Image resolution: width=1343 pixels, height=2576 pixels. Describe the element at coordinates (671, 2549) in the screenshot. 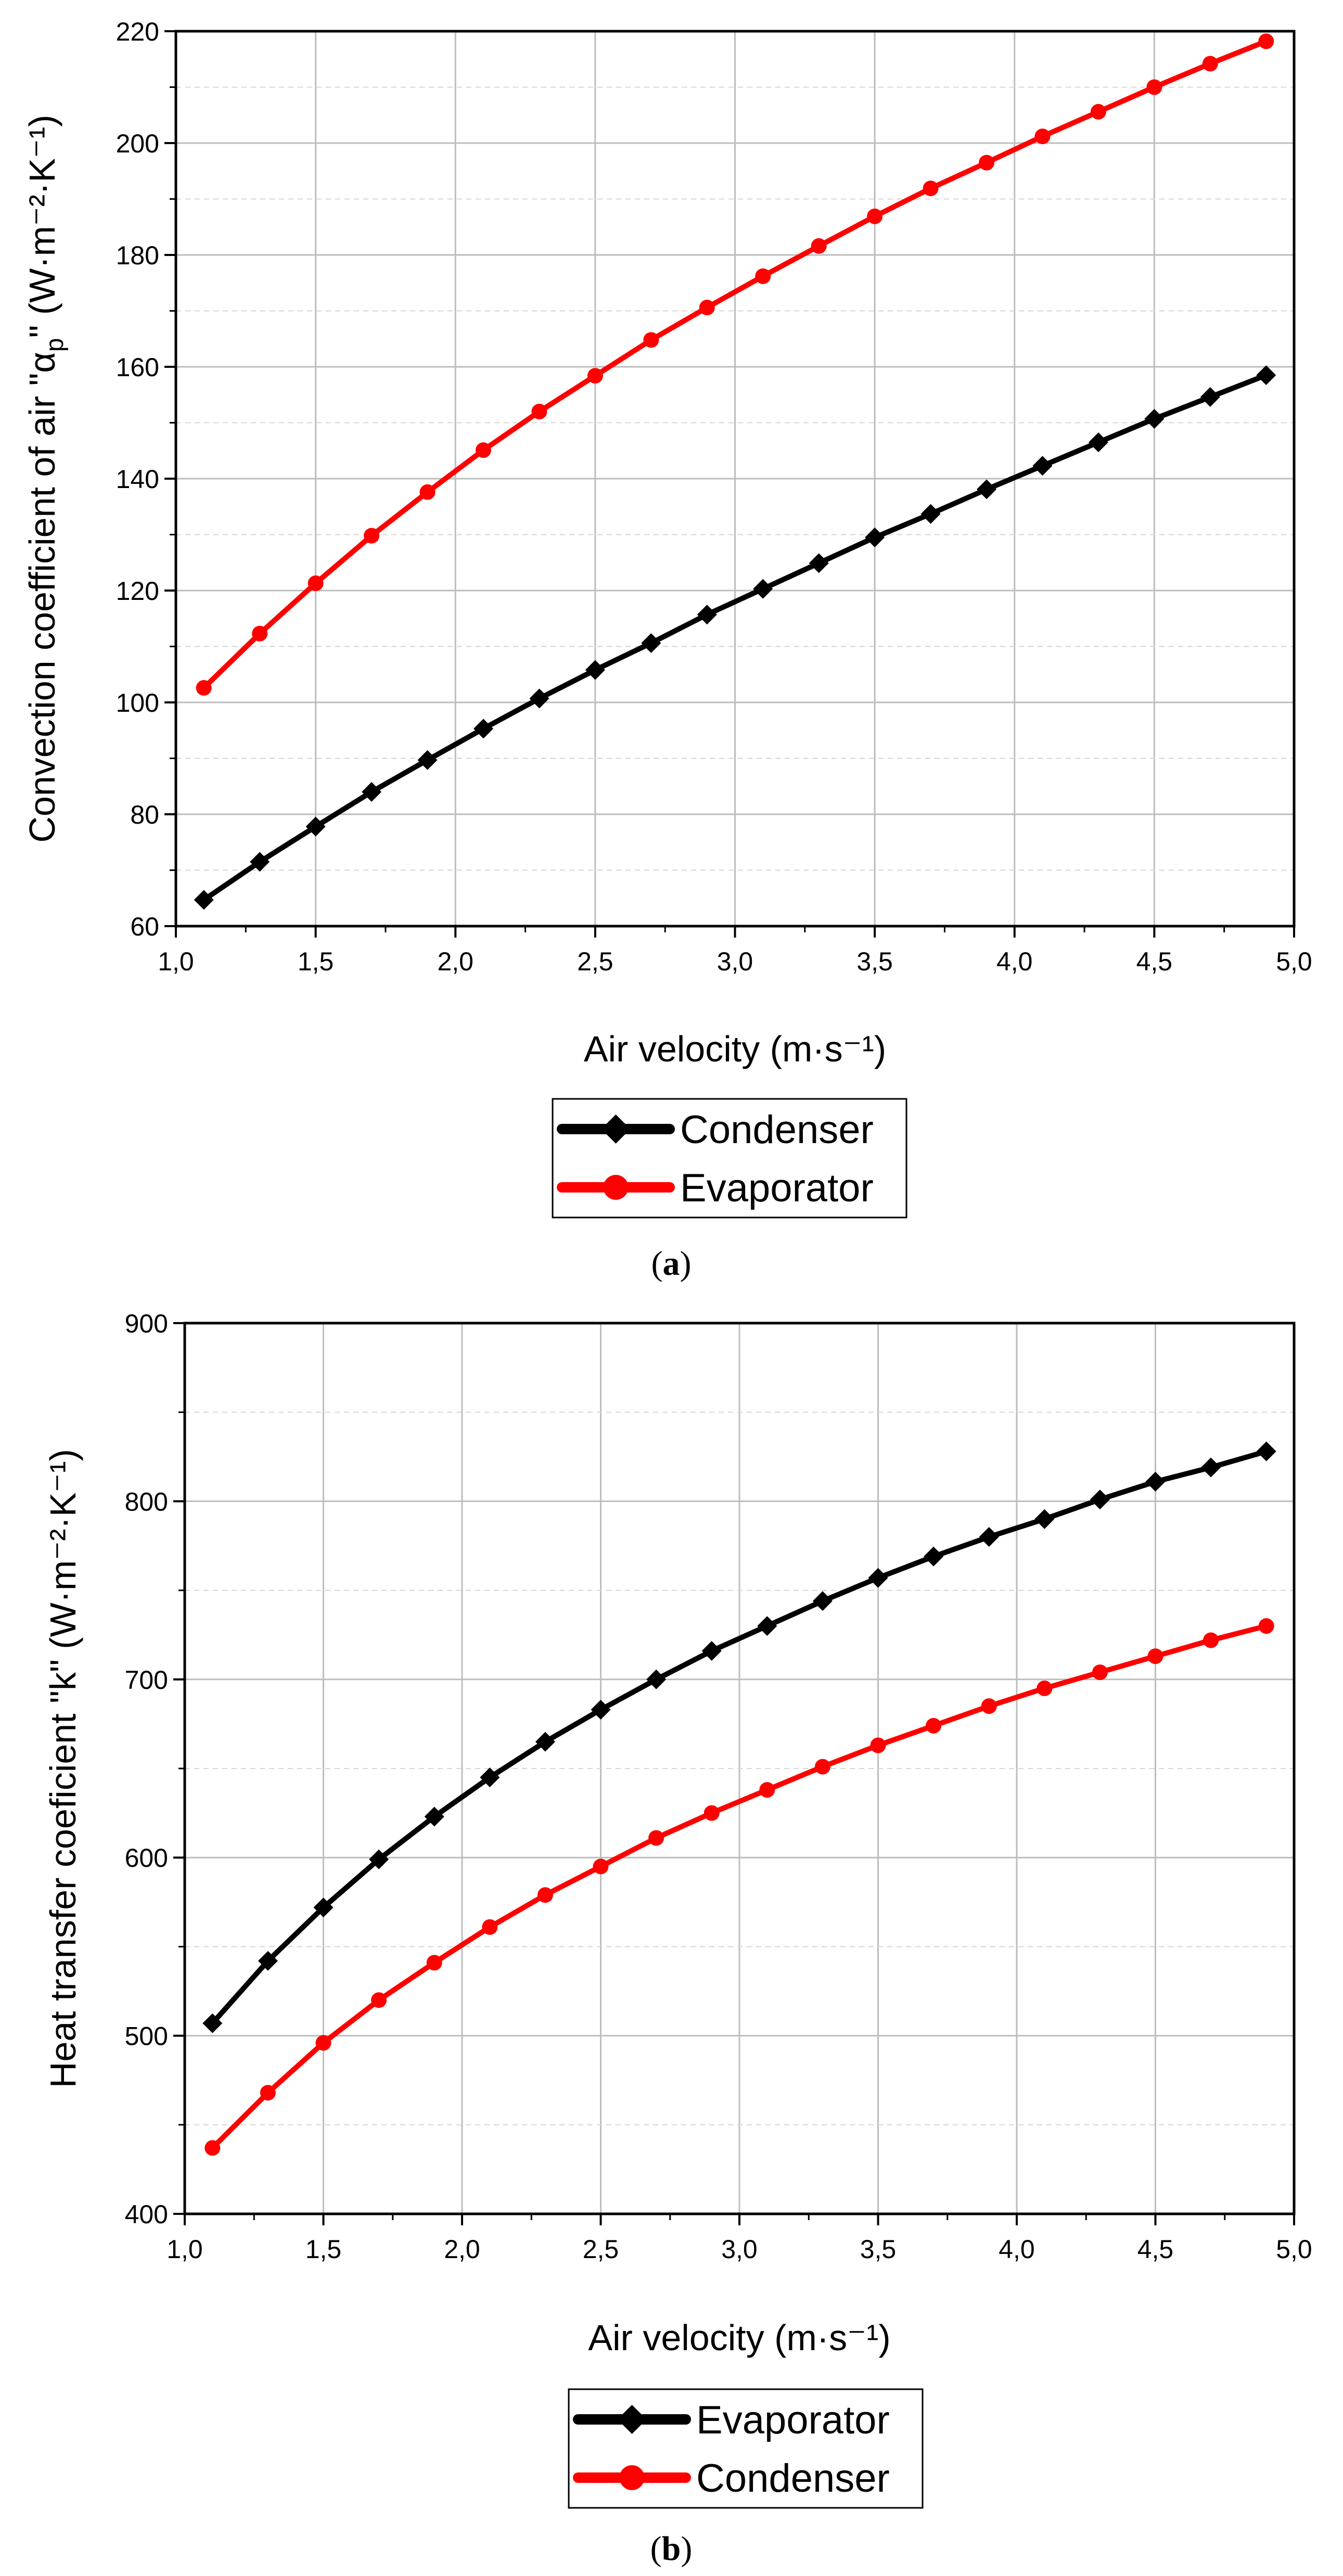

I see `panel-label-b: (b)` at that location.